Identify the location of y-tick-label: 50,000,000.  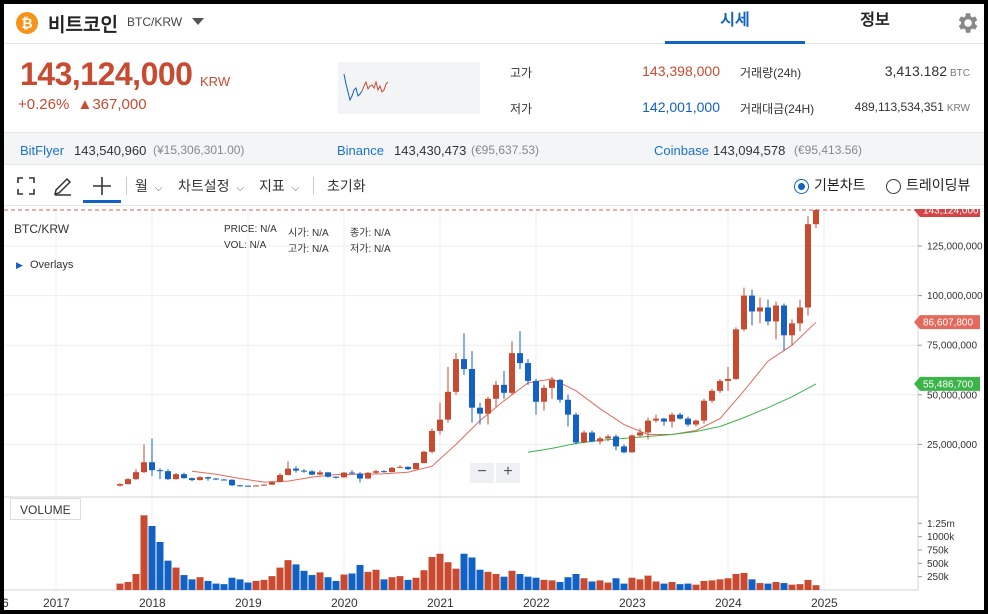
(952, 395).